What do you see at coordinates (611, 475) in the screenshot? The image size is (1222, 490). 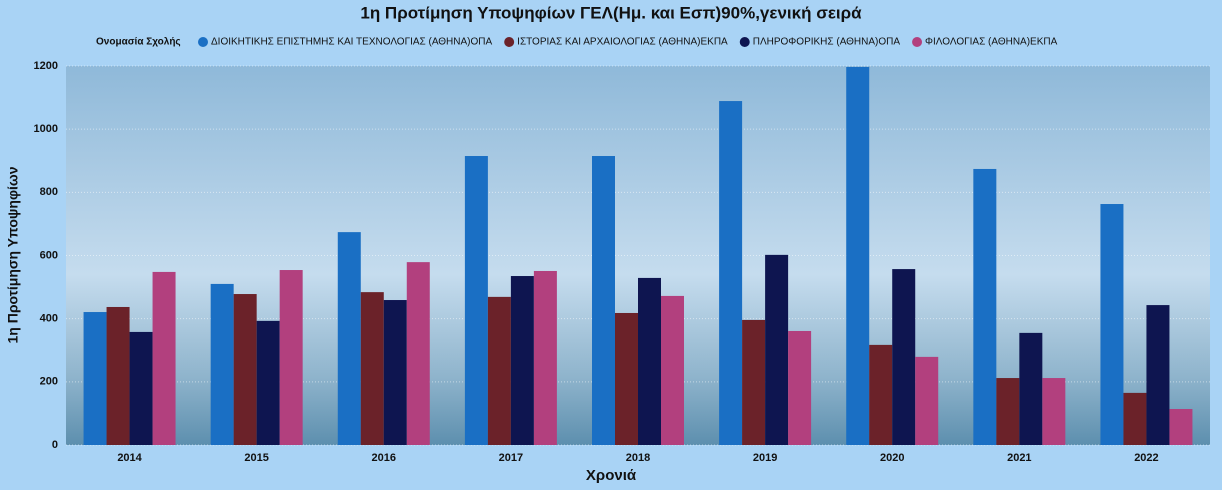 I see `x-axis-title: Χρονιά` at bounding box center [611, 475].